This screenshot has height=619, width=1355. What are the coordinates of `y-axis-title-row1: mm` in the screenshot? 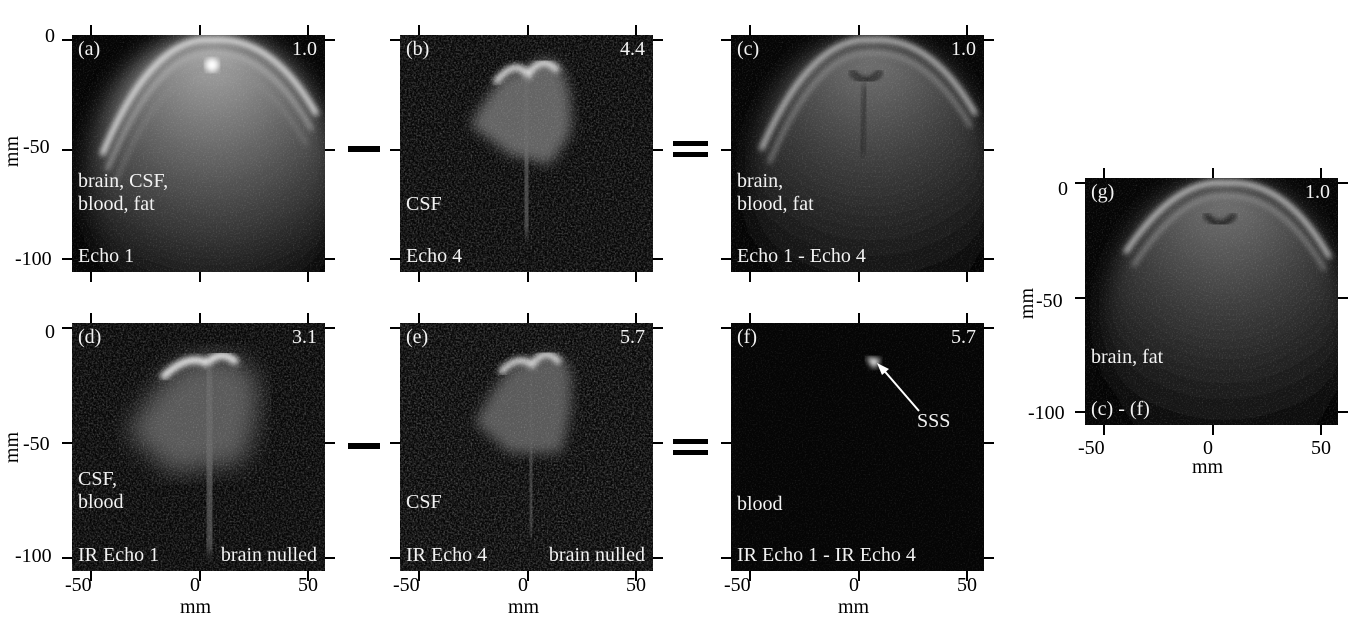 It's located at (12, 151).